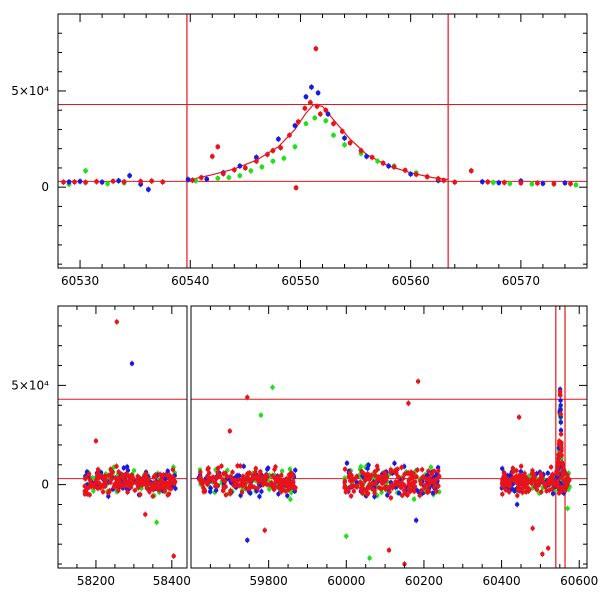  I want to click on top-x-tick-label: 60550, so click(300, 281).